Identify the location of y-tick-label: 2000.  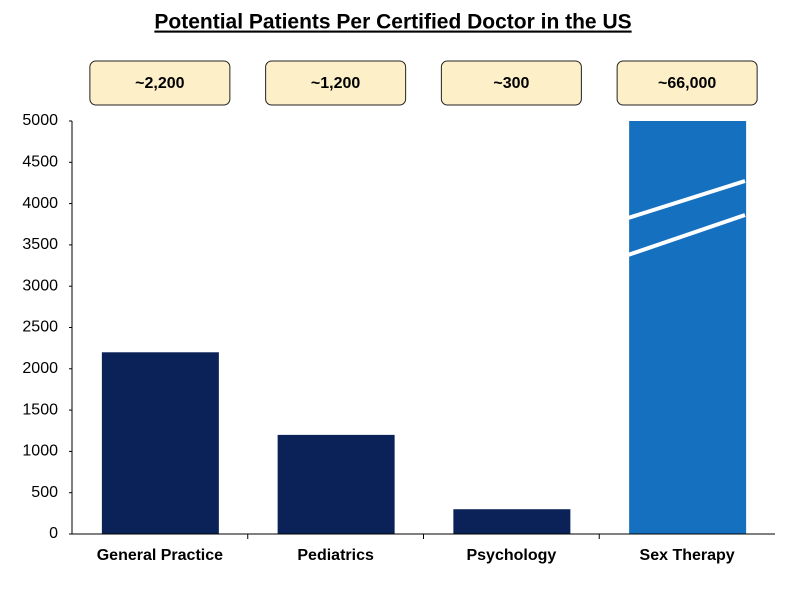
(40, 368).